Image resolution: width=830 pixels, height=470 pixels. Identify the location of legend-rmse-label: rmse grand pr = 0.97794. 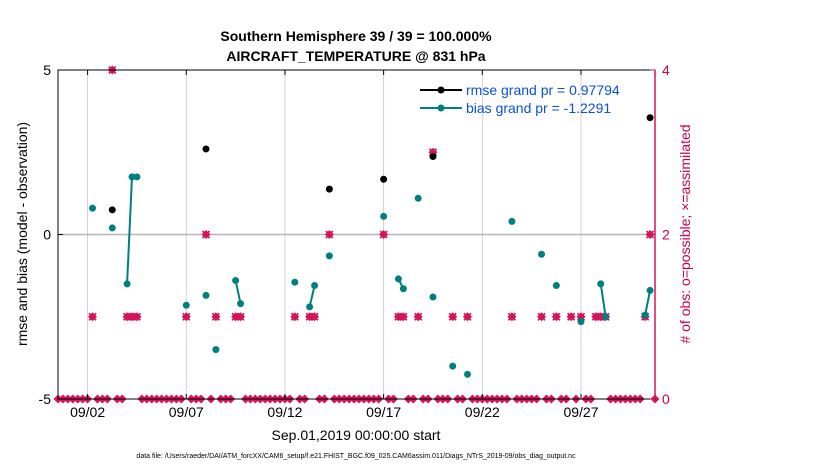
(543, 90).